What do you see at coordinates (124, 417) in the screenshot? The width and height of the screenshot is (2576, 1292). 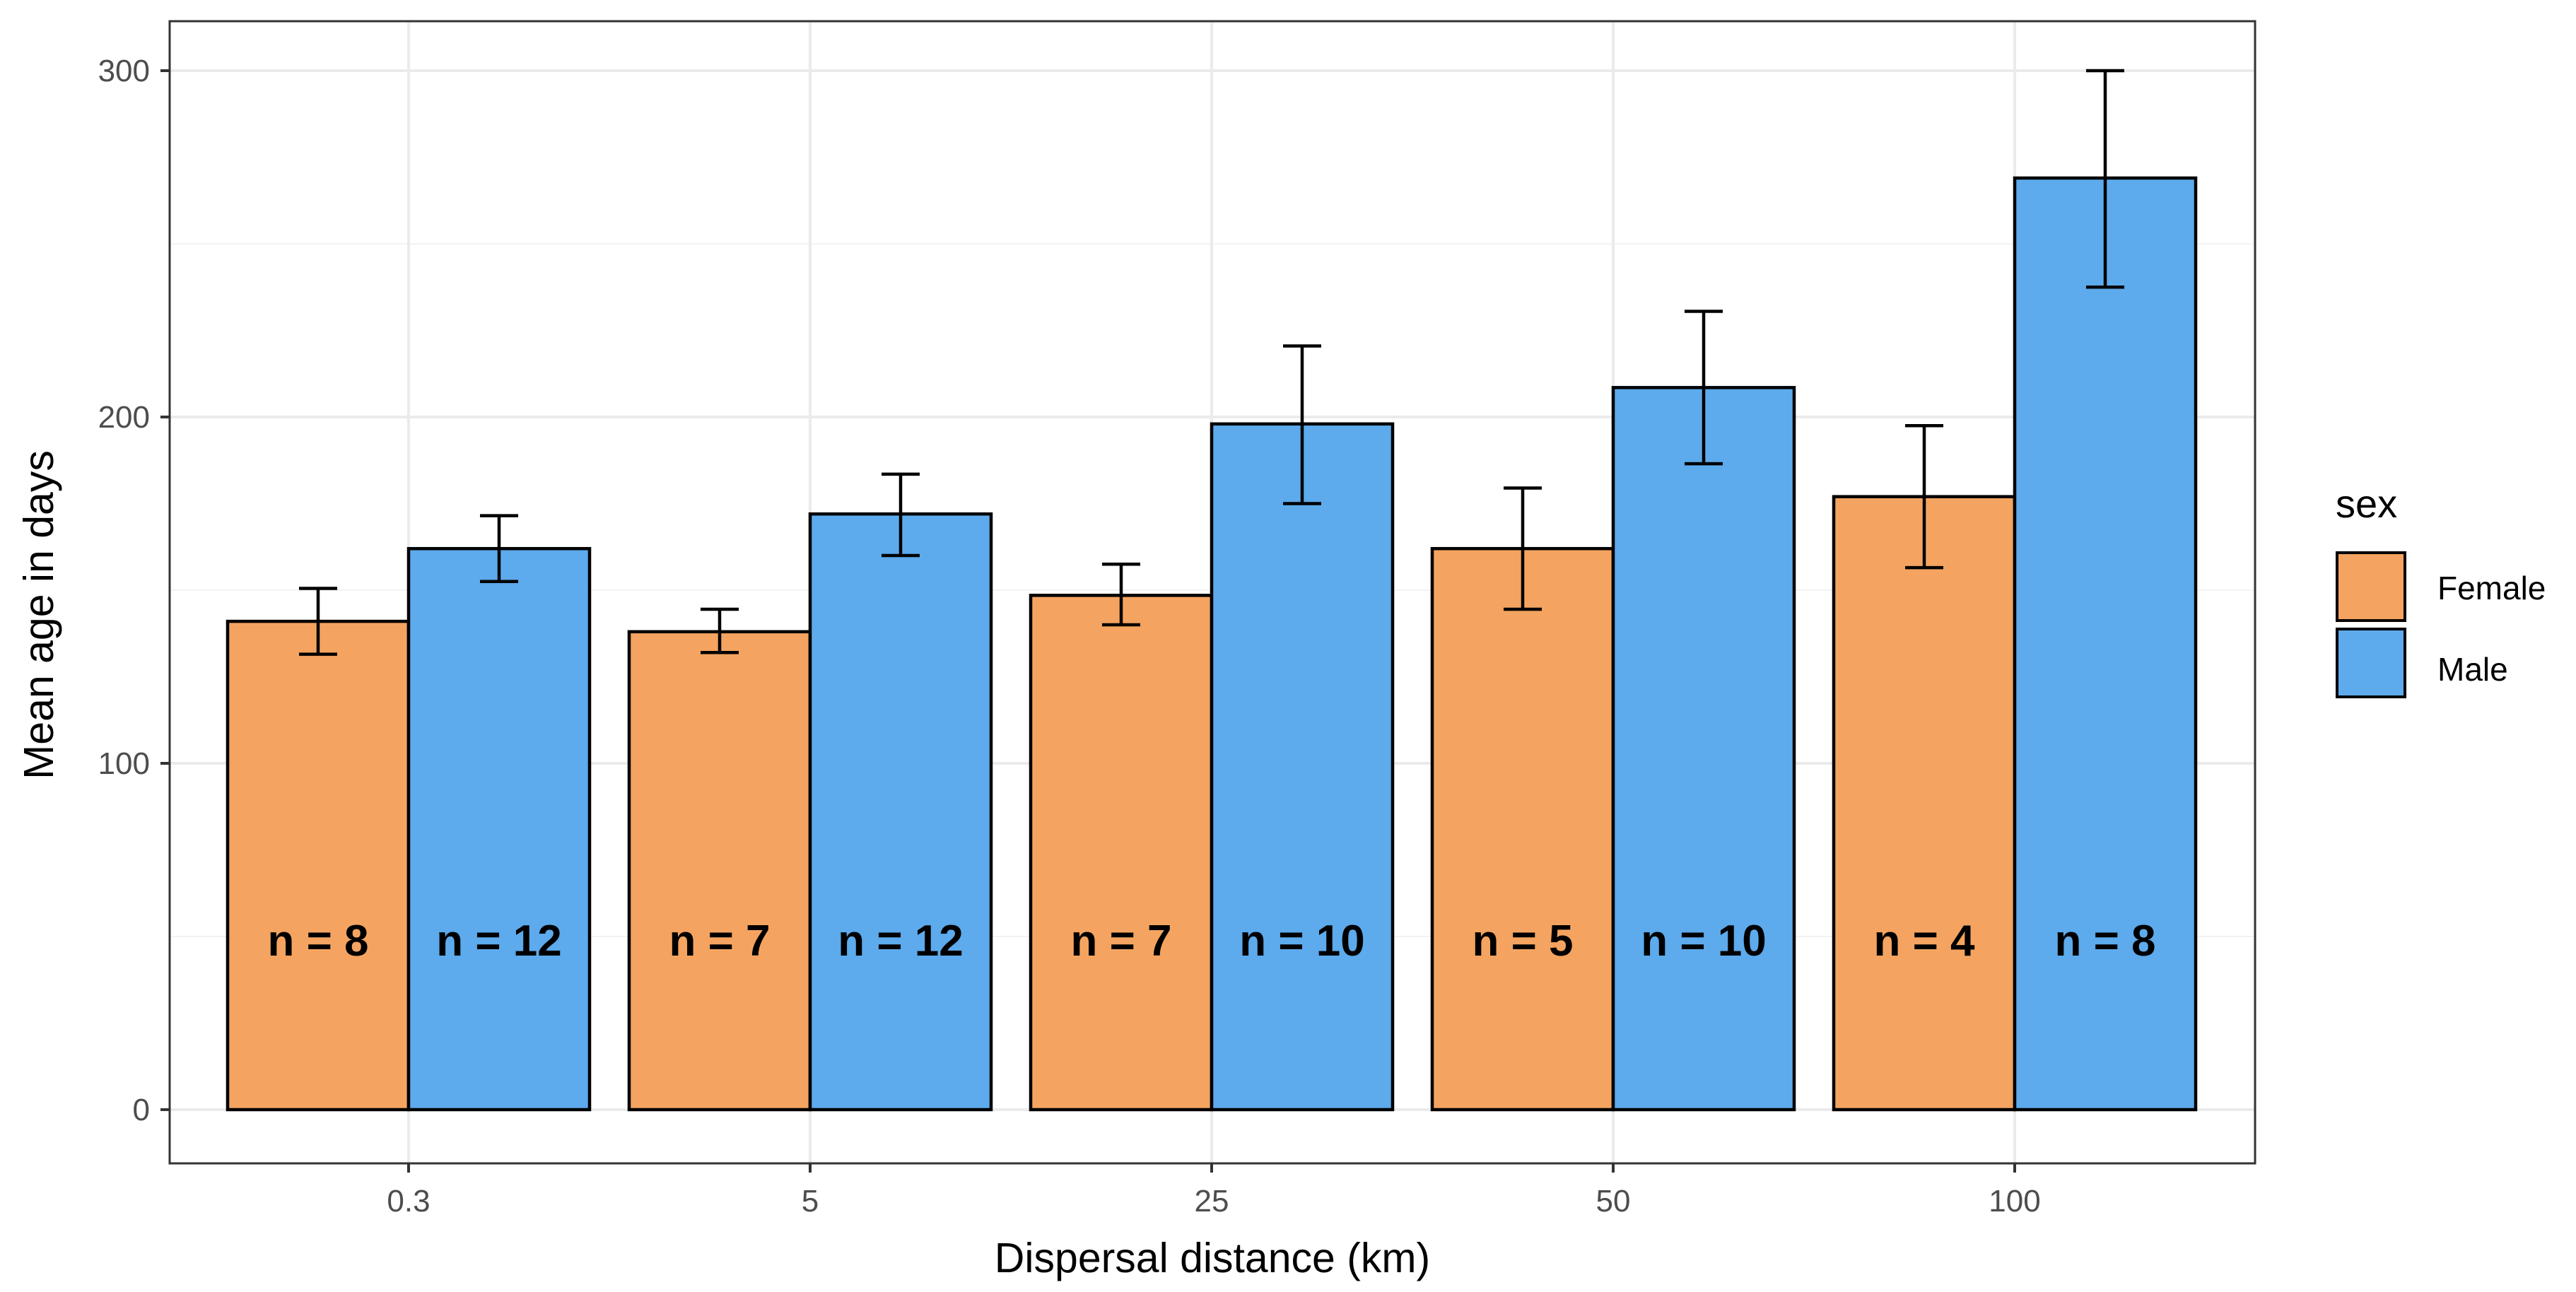 I see `y-tick-label: 200` at bounding box center [124, 417].